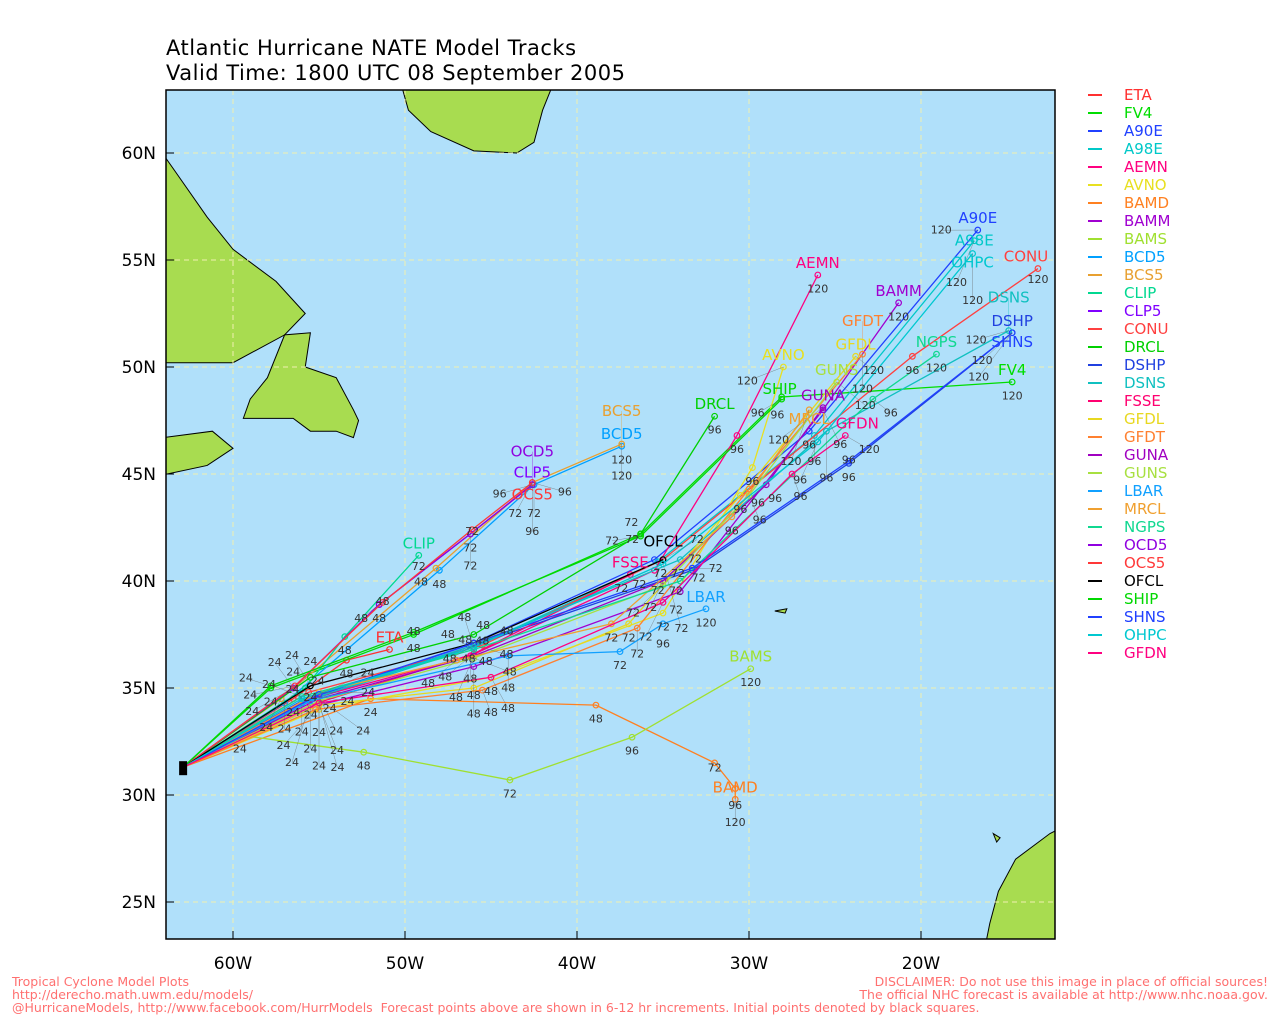 The width and height of the screenshot is (1280, 1024). I want to click on y-tick-label: 55N, so click(139, 261).